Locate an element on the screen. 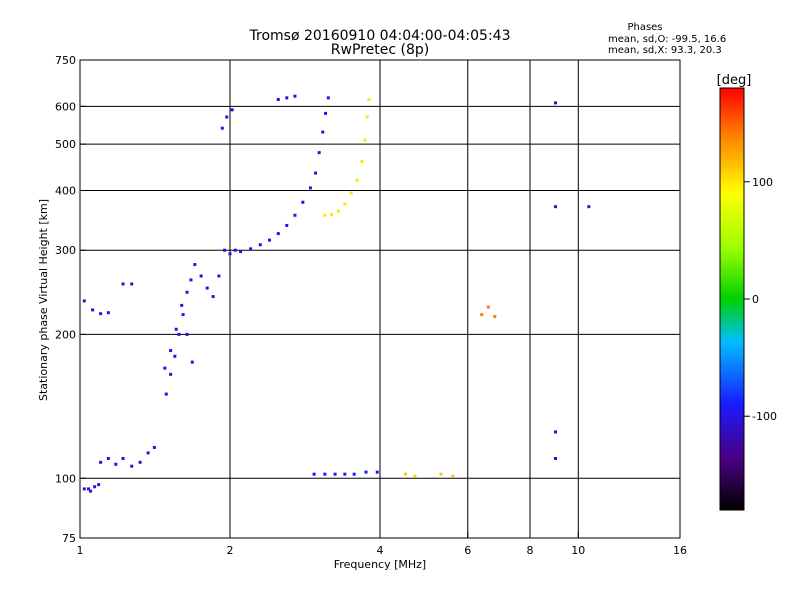 This screenshot has width=800, height=600. colorbar-label: [deg] is located at coordinates (734, 80).